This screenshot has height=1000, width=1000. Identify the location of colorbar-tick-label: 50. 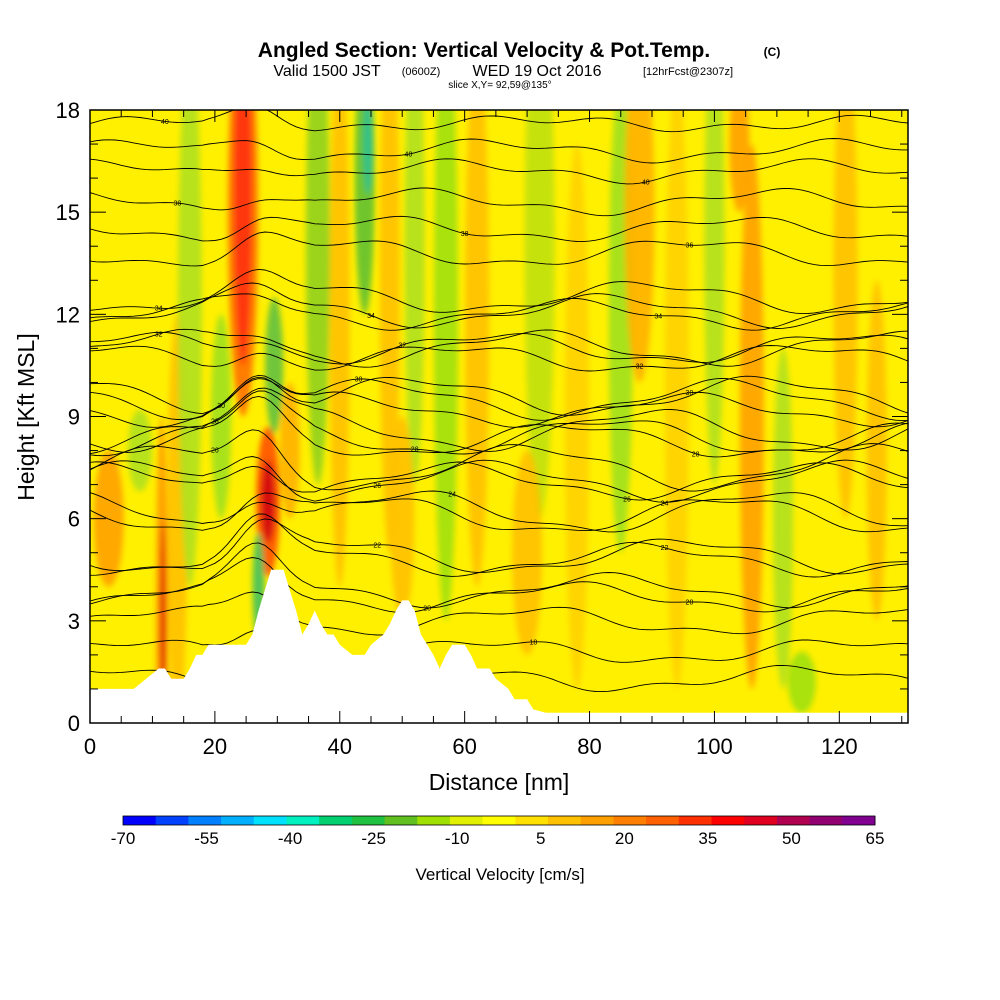
(791, 838).